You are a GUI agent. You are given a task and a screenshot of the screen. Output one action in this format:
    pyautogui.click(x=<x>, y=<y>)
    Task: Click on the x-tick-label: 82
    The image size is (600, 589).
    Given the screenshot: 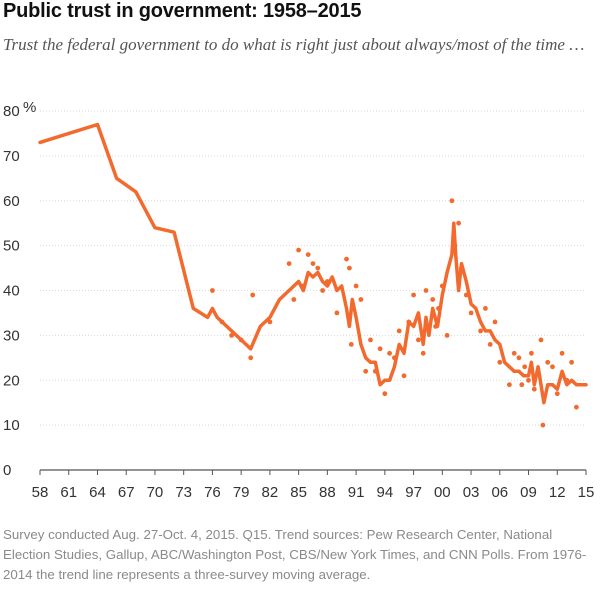 What is the action you would take?
    pyautogui.click(x=270, y=492)
    